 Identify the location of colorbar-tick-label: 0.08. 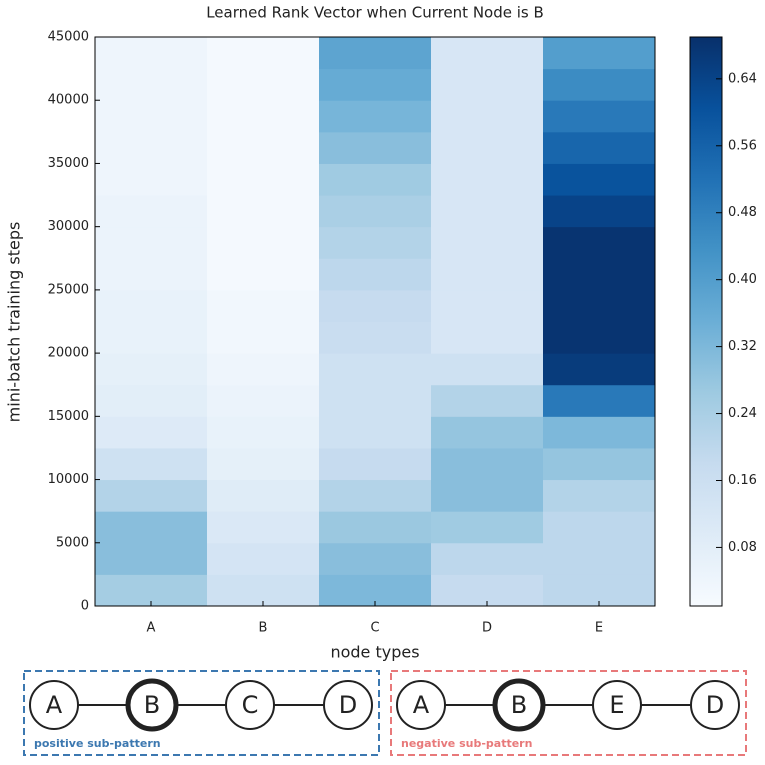
(742, 547).